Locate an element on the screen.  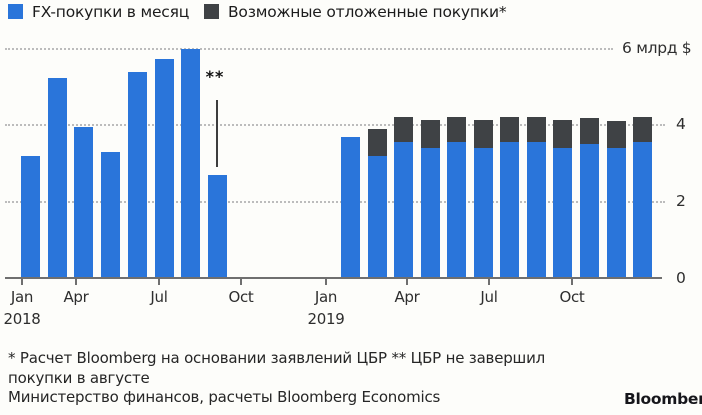
bar-fx-2019-Feb is located at coordinates (350, 206).